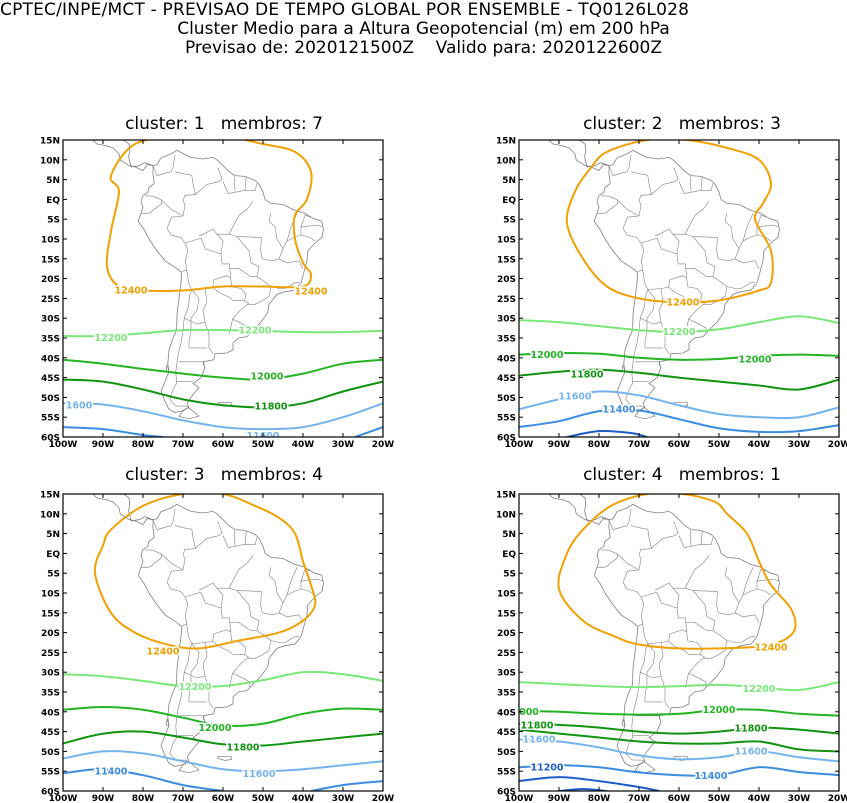 The image size is (847, 803). Describe the element at coordinates (224, 475) in the screenshot. I see `panel-title: cluster: 3 membros: 4` at that location.